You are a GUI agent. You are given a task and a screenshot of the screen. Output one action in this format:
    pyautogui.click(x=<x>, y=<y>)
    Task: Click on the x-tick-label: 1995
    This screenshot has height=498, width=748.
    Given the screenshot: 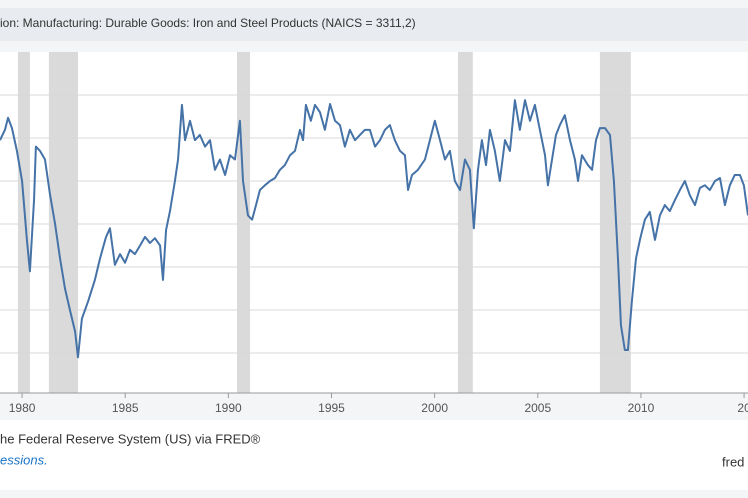 What is the action you would take?
    pyautogui.click(x=331, y=408)
    